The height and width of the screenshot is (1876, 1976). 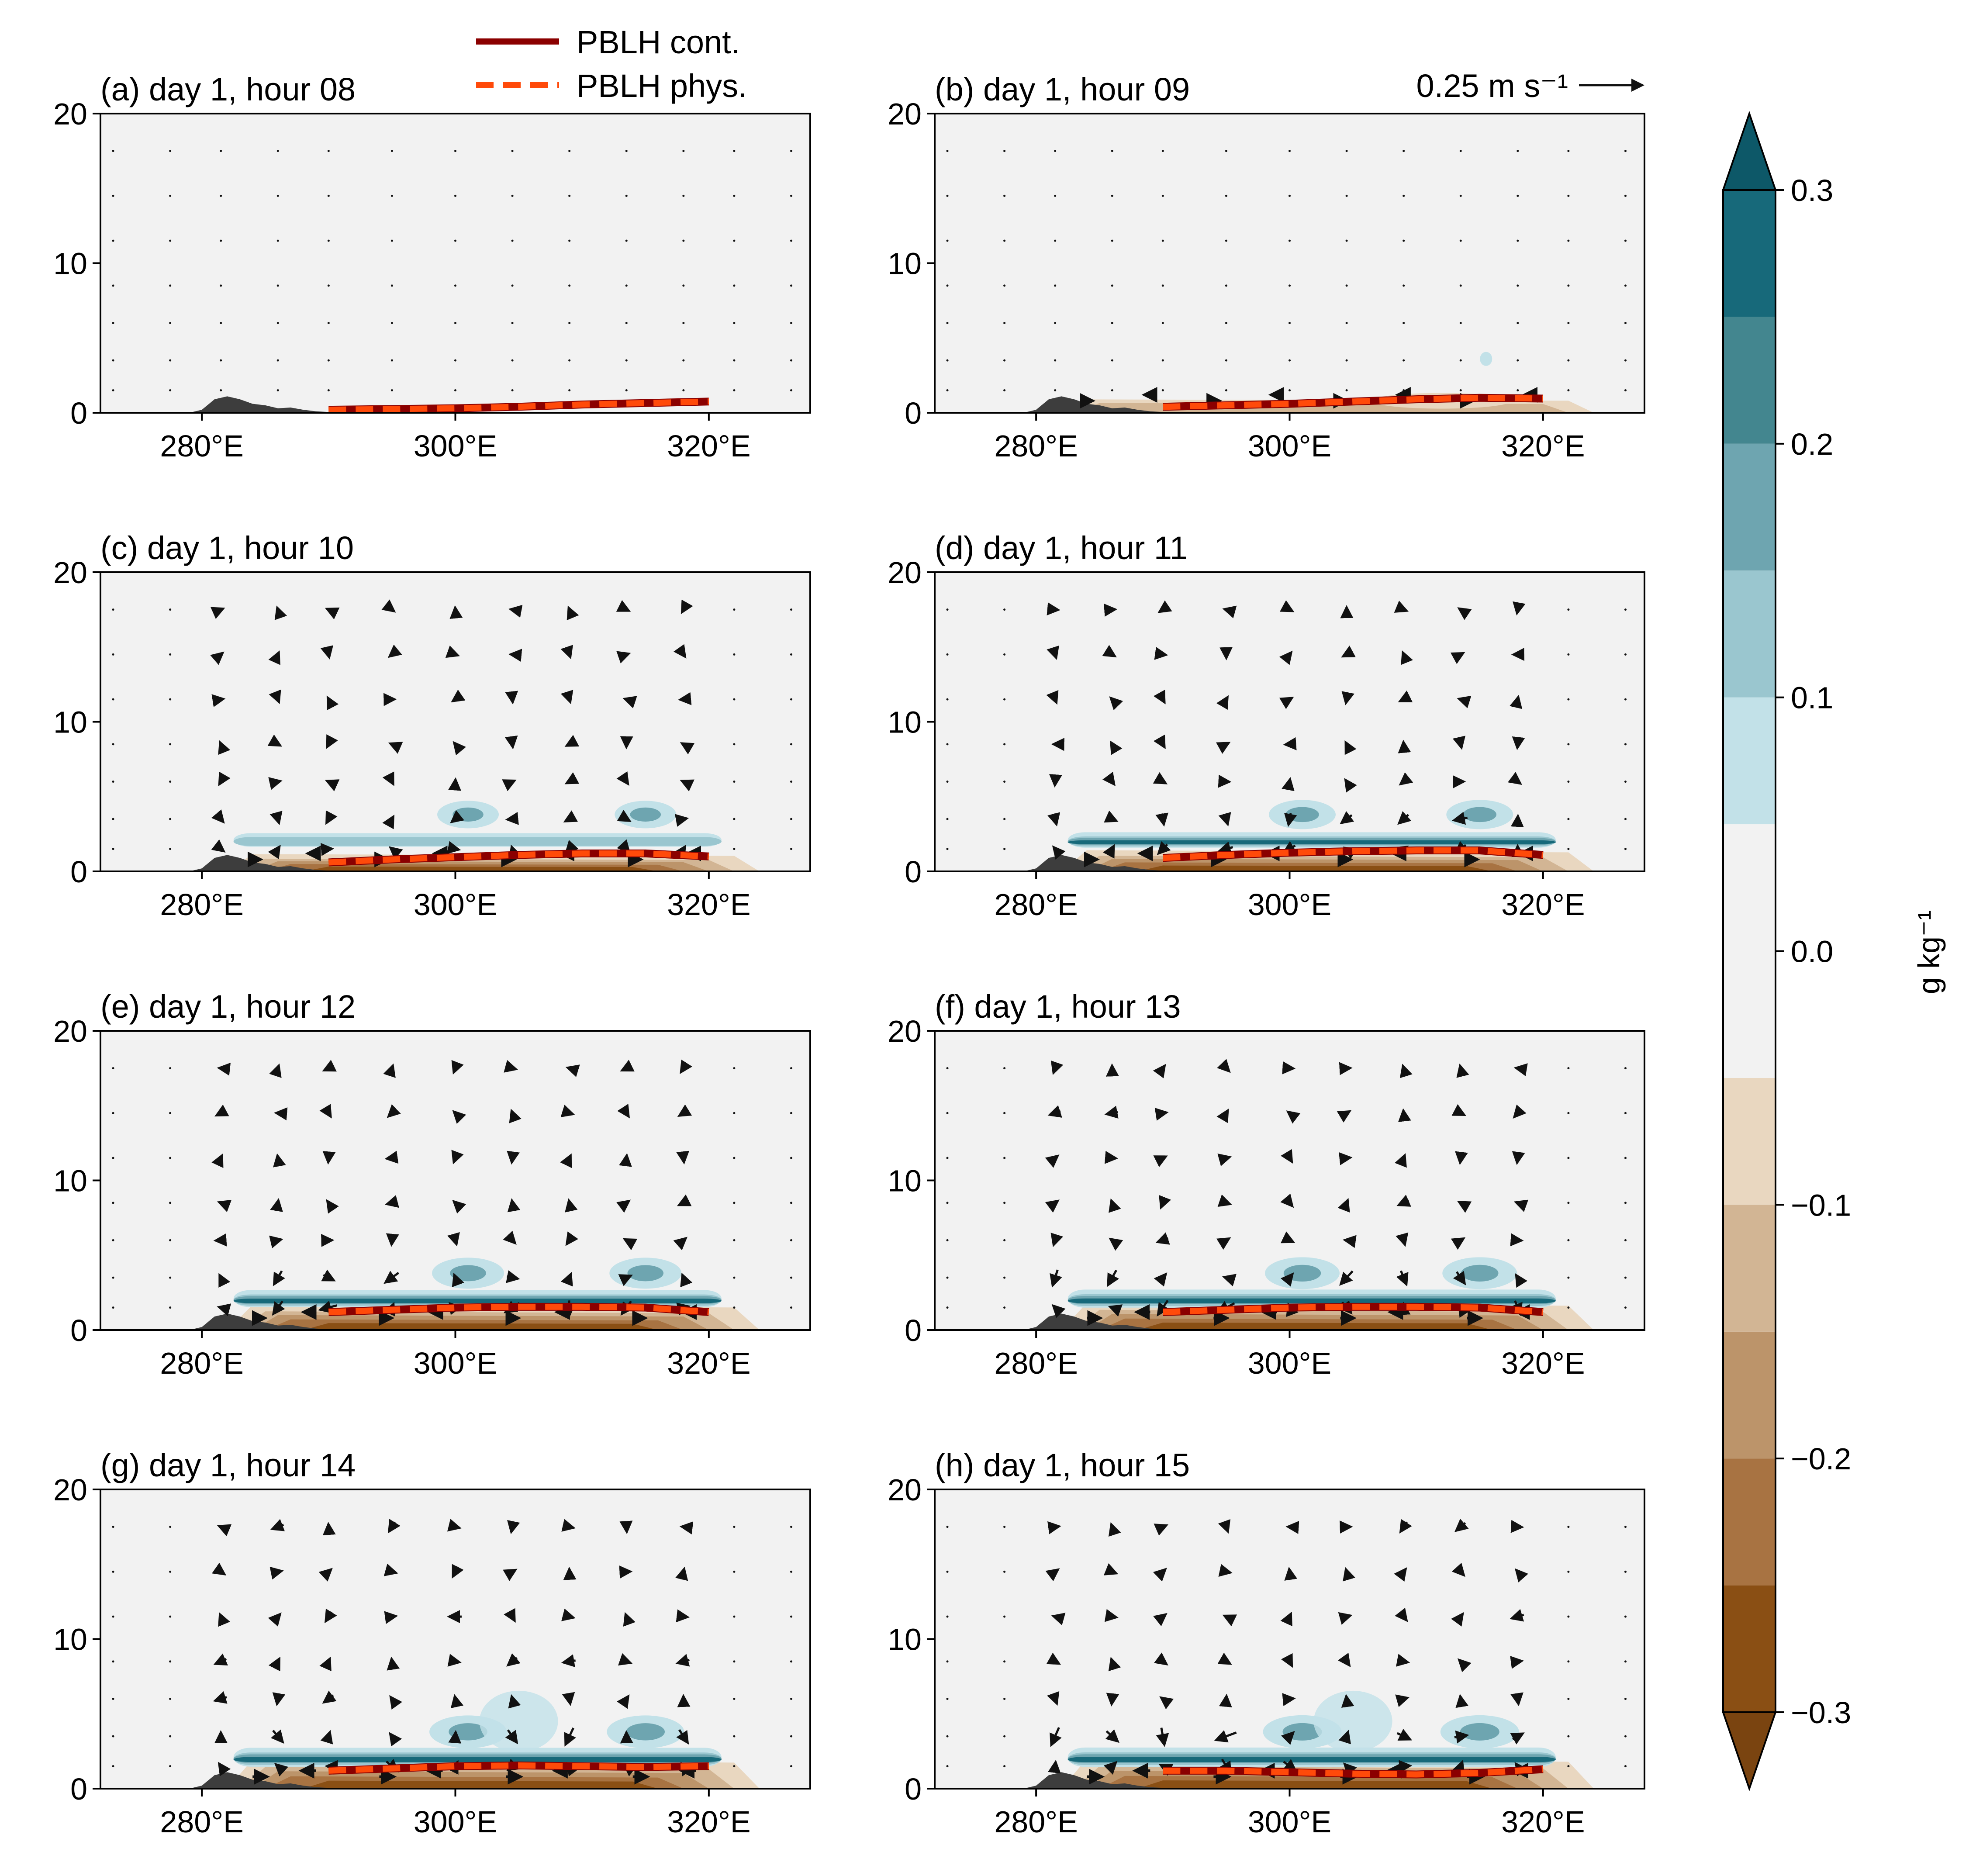 I want to click on x-tick-label: 320°E, so click(x=708, y=1822).